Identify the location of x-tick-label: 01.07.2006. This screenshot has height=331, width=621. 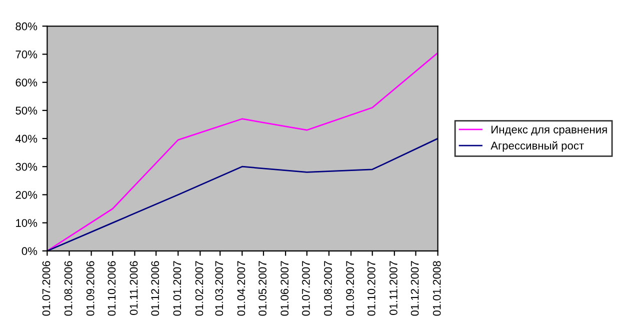
(46, 288).